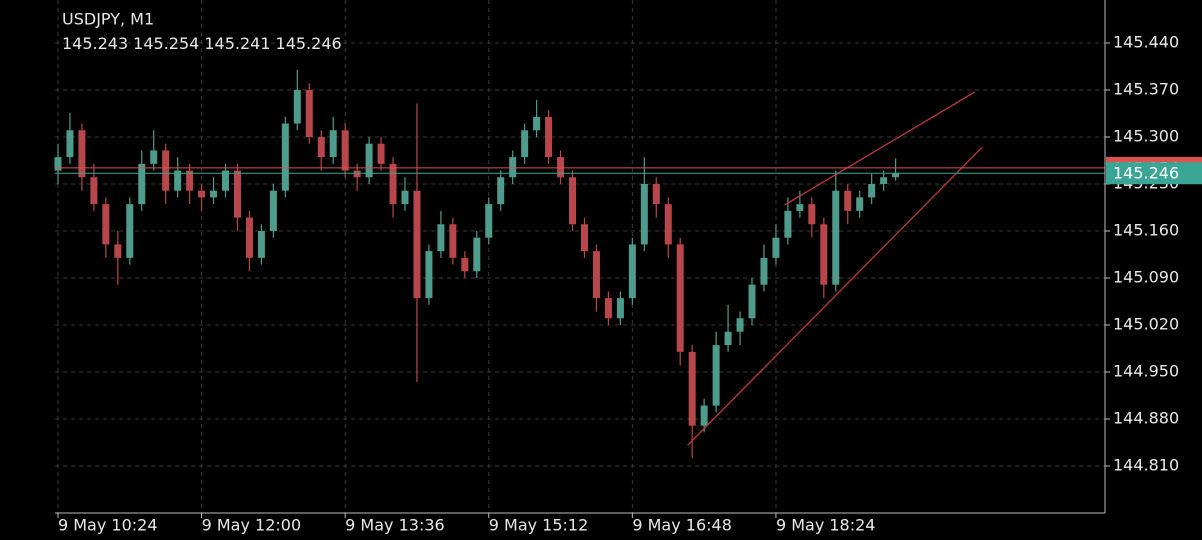  Describe the element at coordinates (1146, 88) in the screenshot. I see `y-tick-label: 145.370` at that location.